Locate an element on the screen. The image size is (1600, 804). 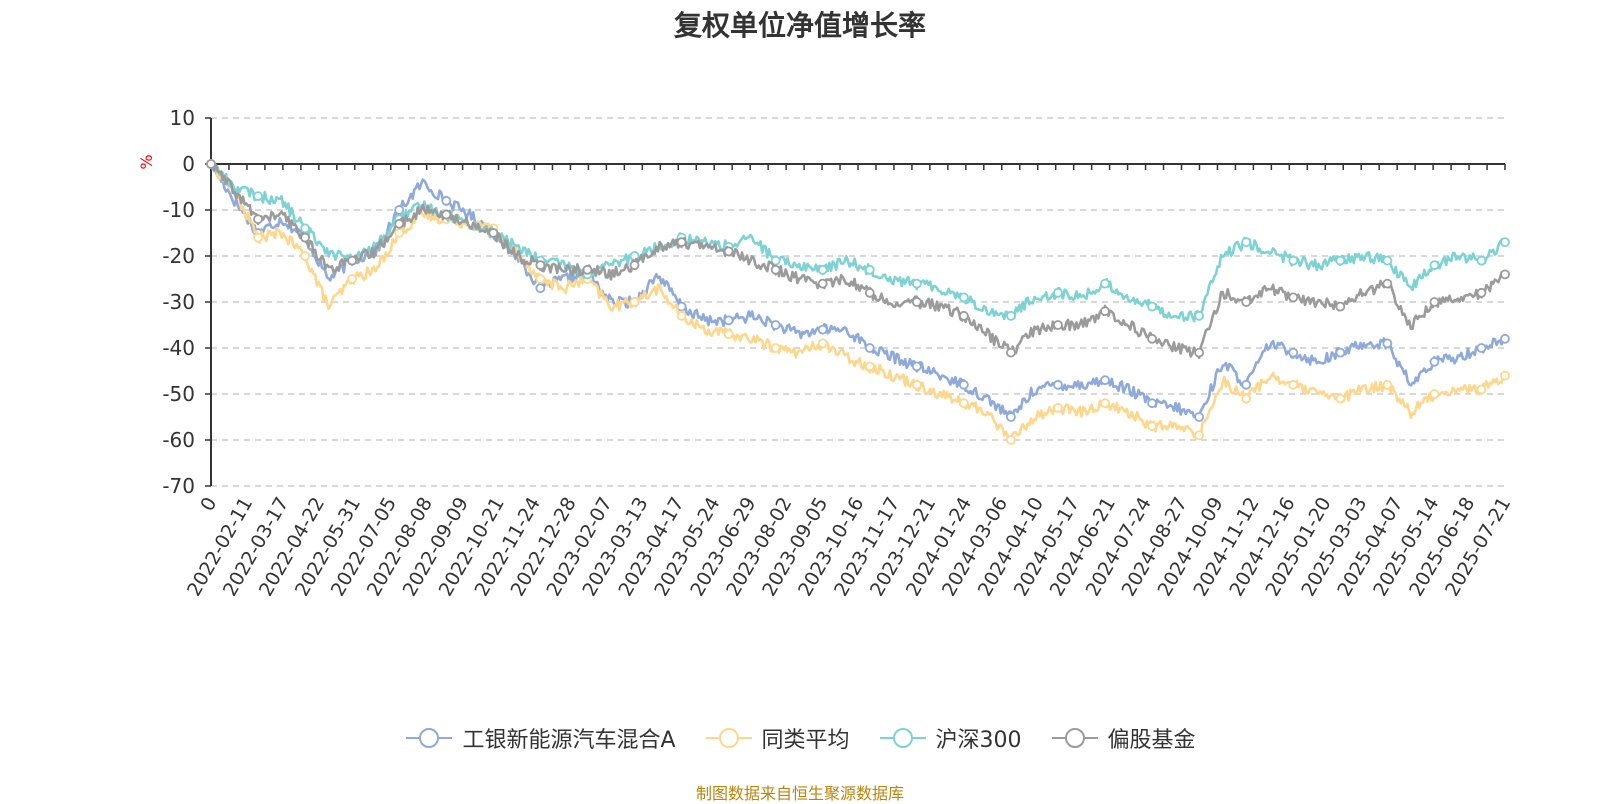
legend-hs300-label: 沪深300 is located at coordinates (978, 740).